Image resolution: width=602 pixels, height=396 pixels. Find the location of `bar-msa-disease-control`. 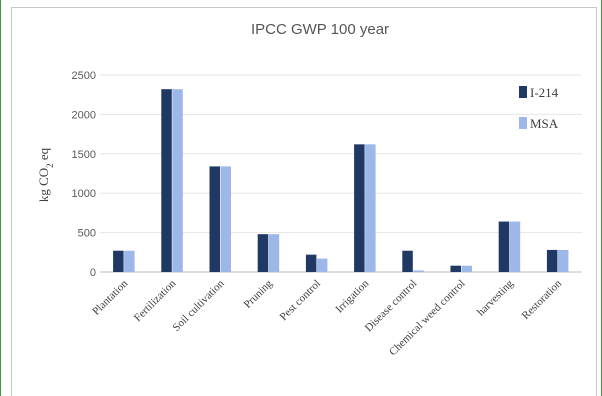

bar-msa-disease-control is located at coordinates (418, 271).